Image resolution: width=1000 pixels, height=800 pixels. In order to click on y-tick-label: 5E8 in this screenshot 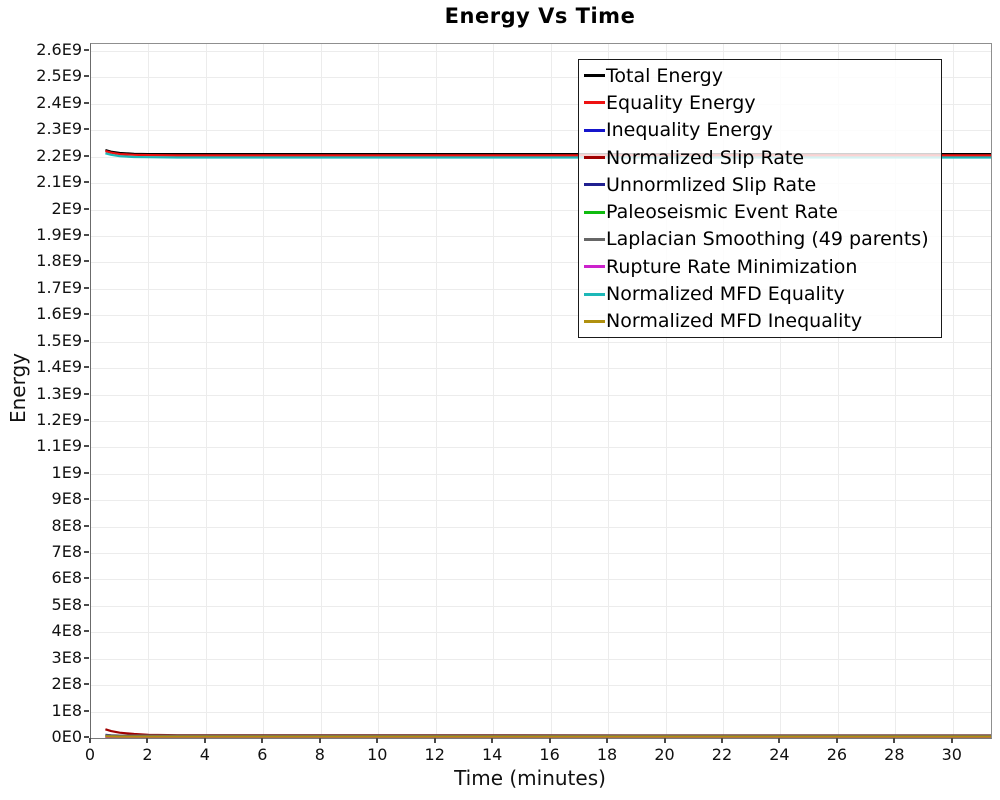, I will do `click(66, 604)`.